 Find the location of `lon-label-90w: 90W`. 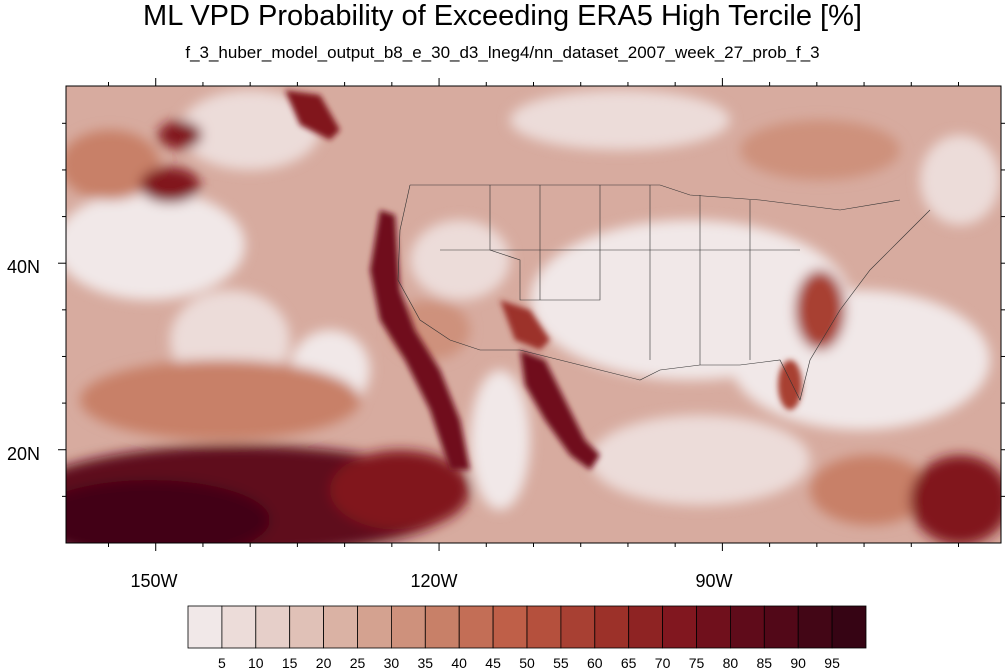

lon-label-90w: 90W is located at coordinates (714, 581).